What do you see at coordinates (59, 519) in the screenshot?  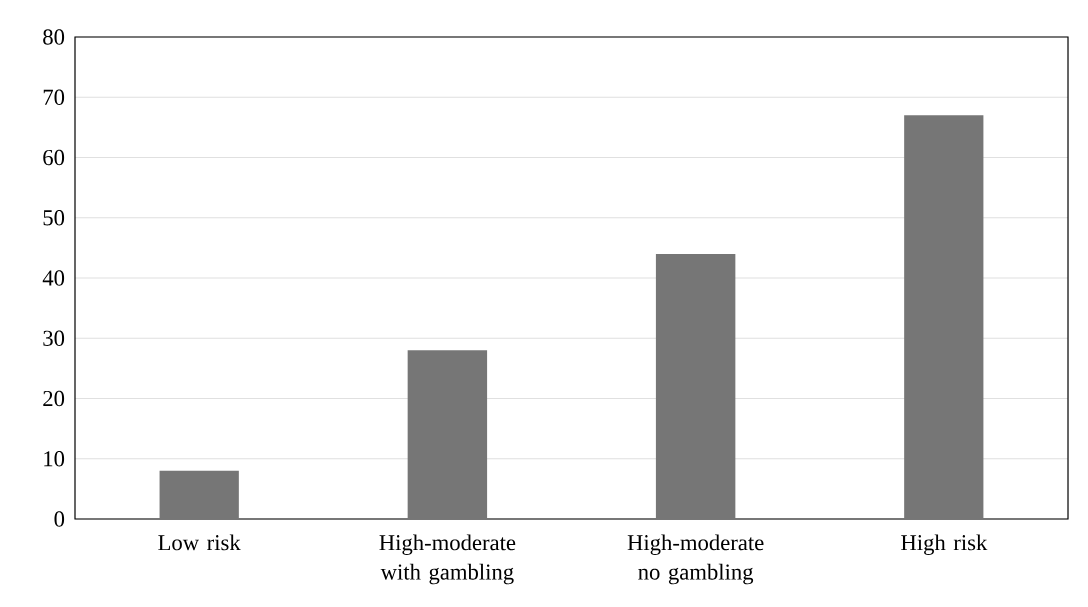 I see `y-tick-label: 0` at bounding box center [59, 519].